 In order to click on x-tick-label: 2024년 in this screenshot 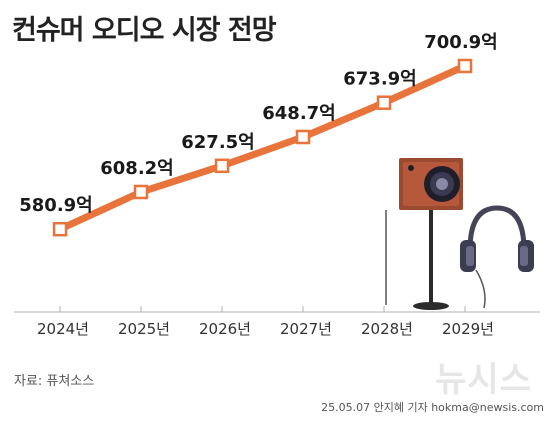, I will do `click(63, 329)`.